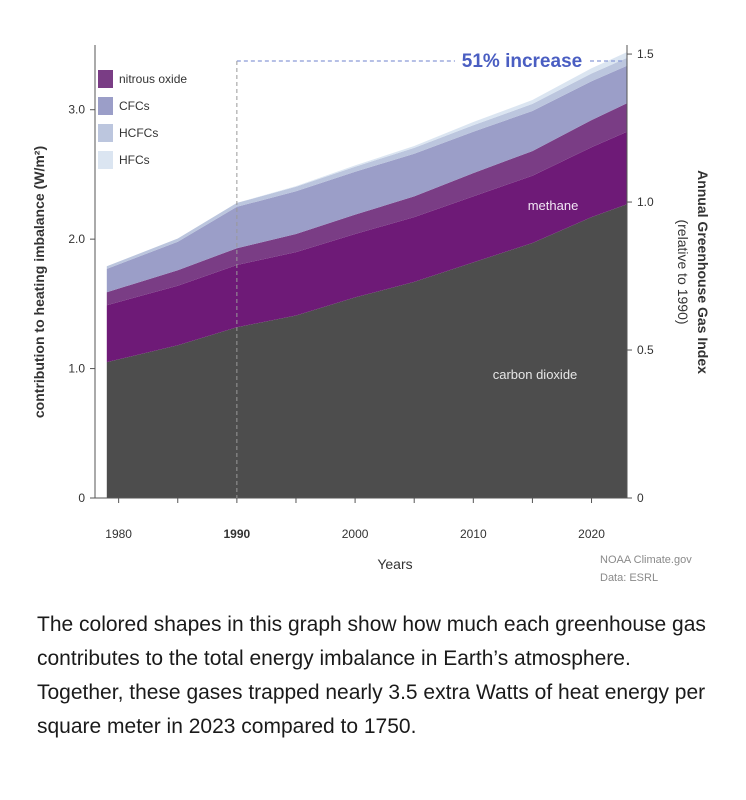  I want to click on credit-data: Data: ESRL, so click(629, 578).